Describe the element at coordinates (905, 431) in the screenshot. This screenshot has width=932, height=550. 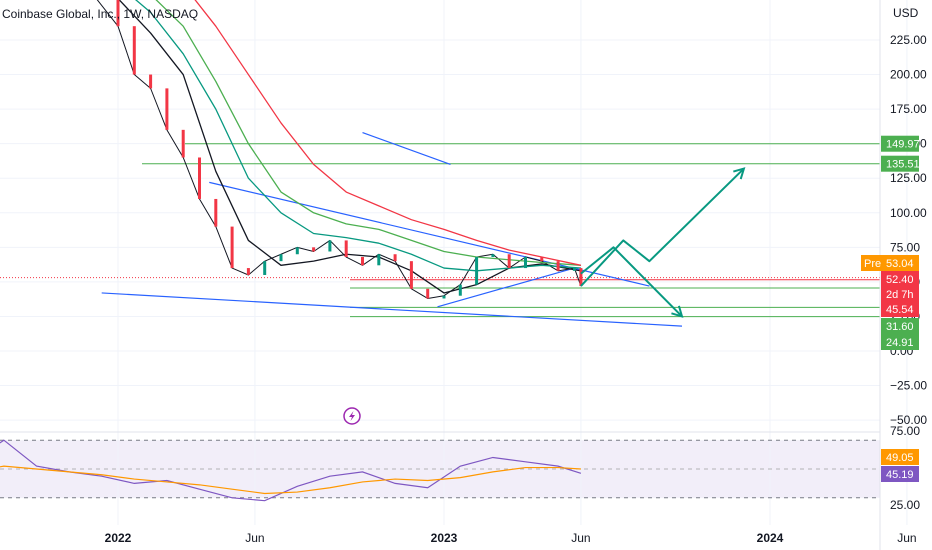
I see `rsi-tick-label: 75.00` at that location.